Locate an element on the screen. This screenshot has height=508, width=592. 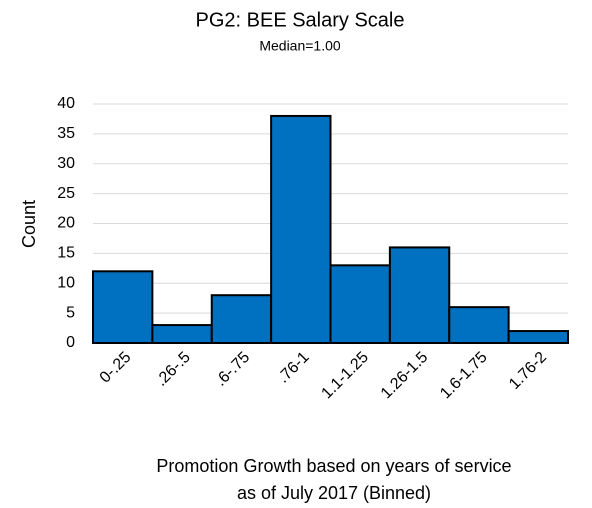
y-tick-label: 10 is located at coordinates (66, 282).